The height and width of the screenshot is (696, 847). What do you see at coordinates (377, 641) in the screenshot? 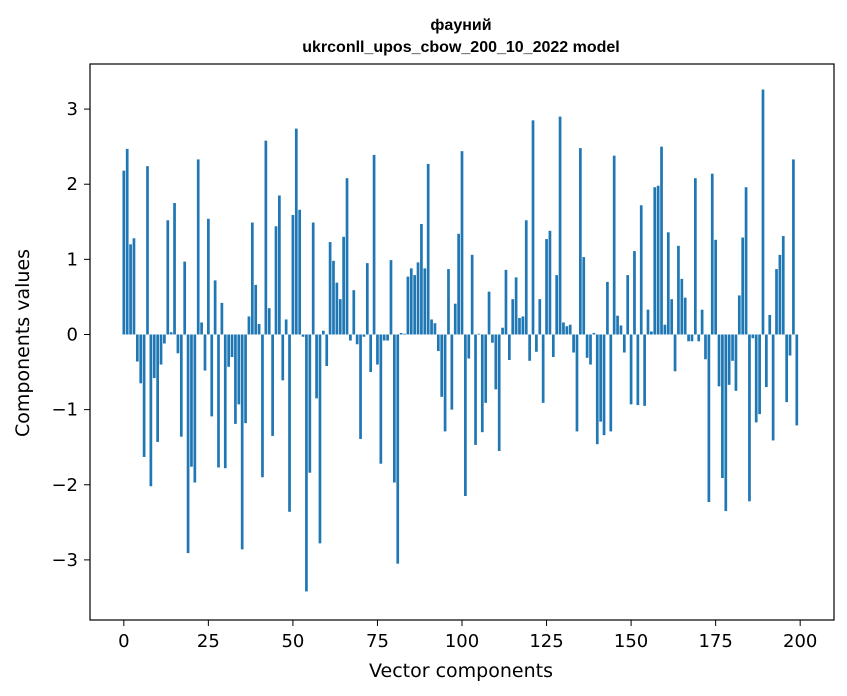
I see `x-tick-label: 75` at bounding box center [377, 641].